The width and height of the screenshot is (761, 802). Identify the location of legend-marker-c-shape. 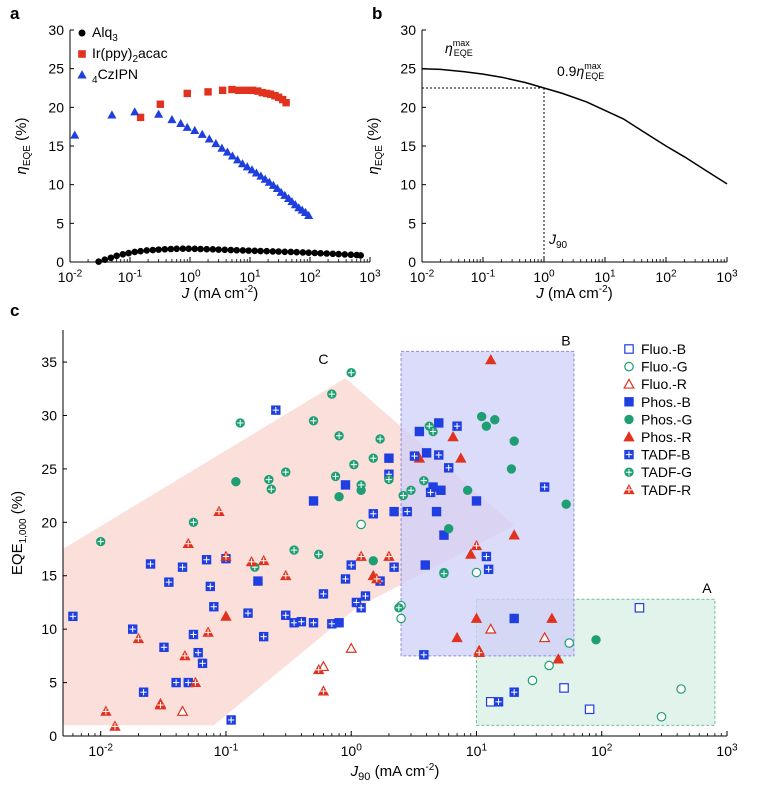
(629, 436).